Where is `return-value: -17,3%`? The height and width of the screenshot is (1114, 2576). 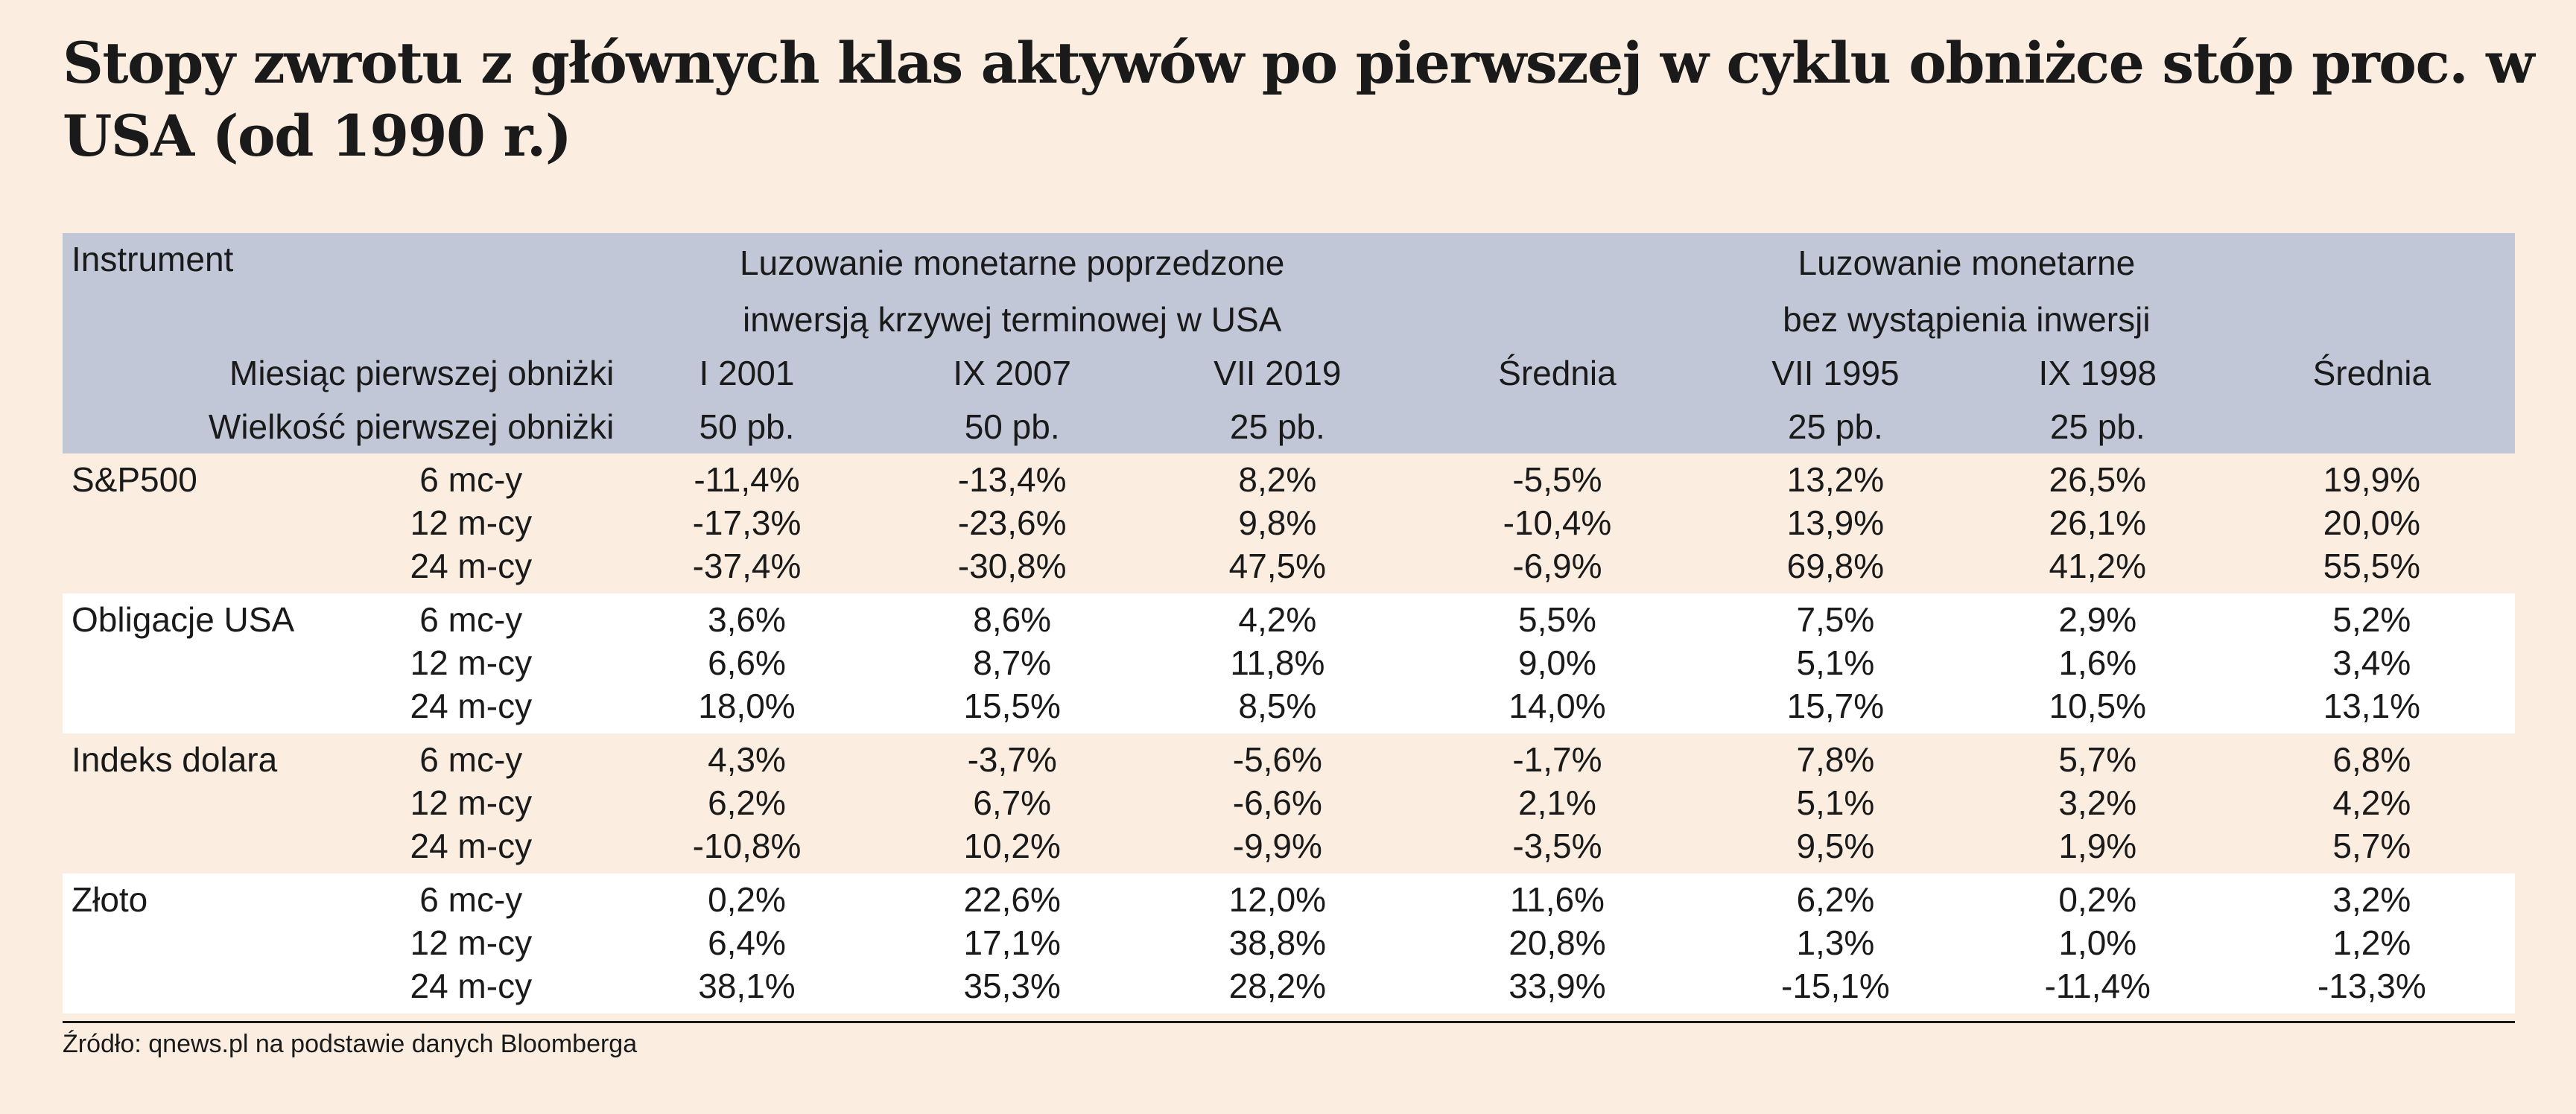
return-value: -17,3% is located at coordinates (747, 522).